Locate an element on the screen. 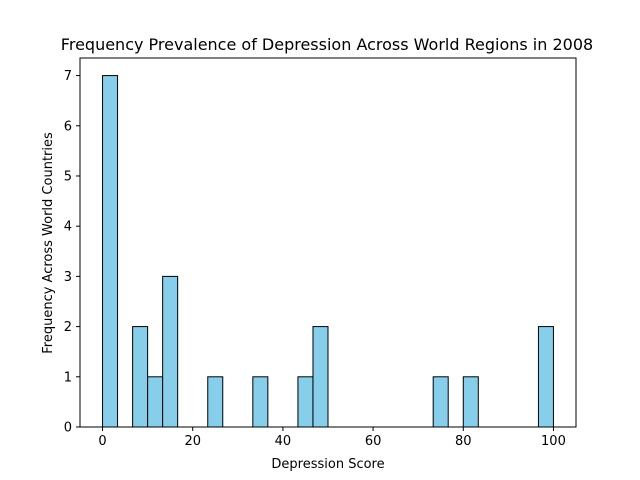  x-axis-label: Depression Score is located at coordinates (327, 464).